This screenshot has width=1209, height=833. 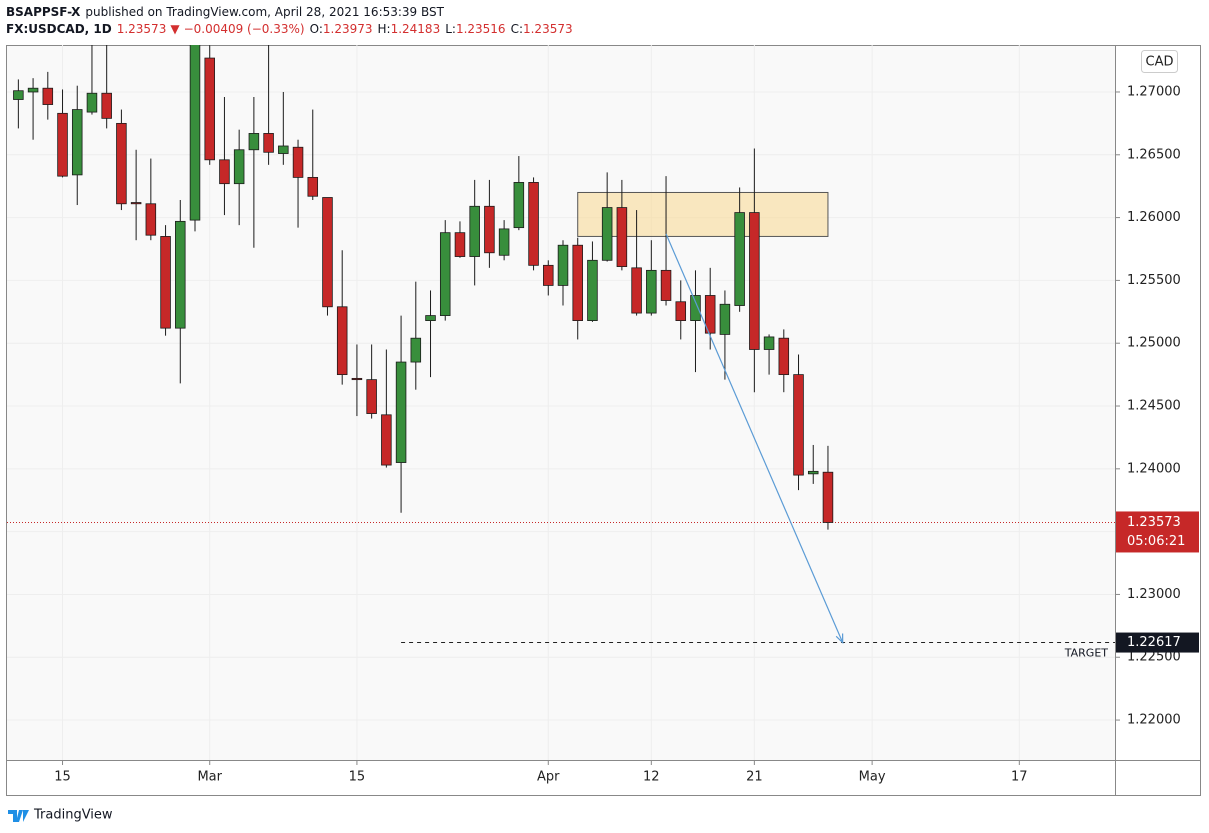 What do you see at coordinates (703, 214) in the screenshot?
I see `zone` at bounding box center [703, 214].